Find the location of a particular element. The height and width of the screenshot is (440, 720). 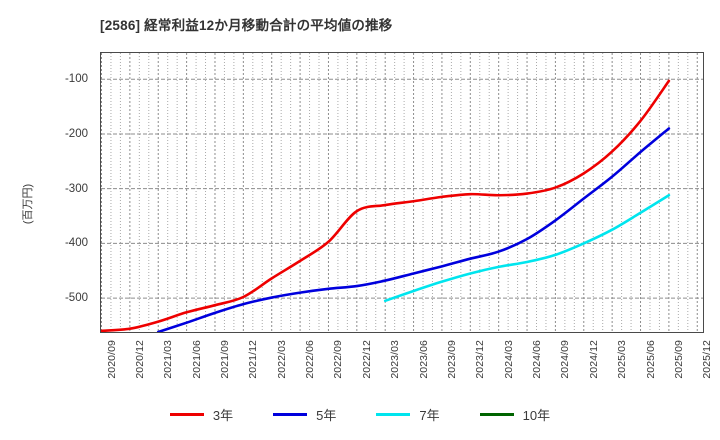

series-line-7年 is located at coordinates (527, 248).